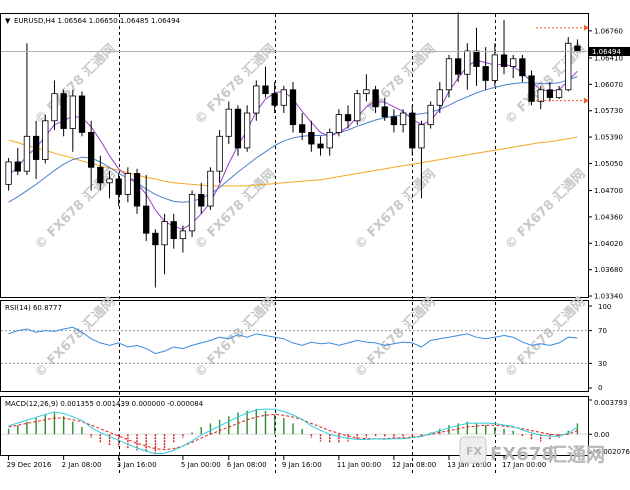 The height and width of the screenshot is (490, 630). What do you see at coordinates (608, 31) in the screenshot?
I see `price-tick-label: 1.06760` at bounding box center [608, 31].